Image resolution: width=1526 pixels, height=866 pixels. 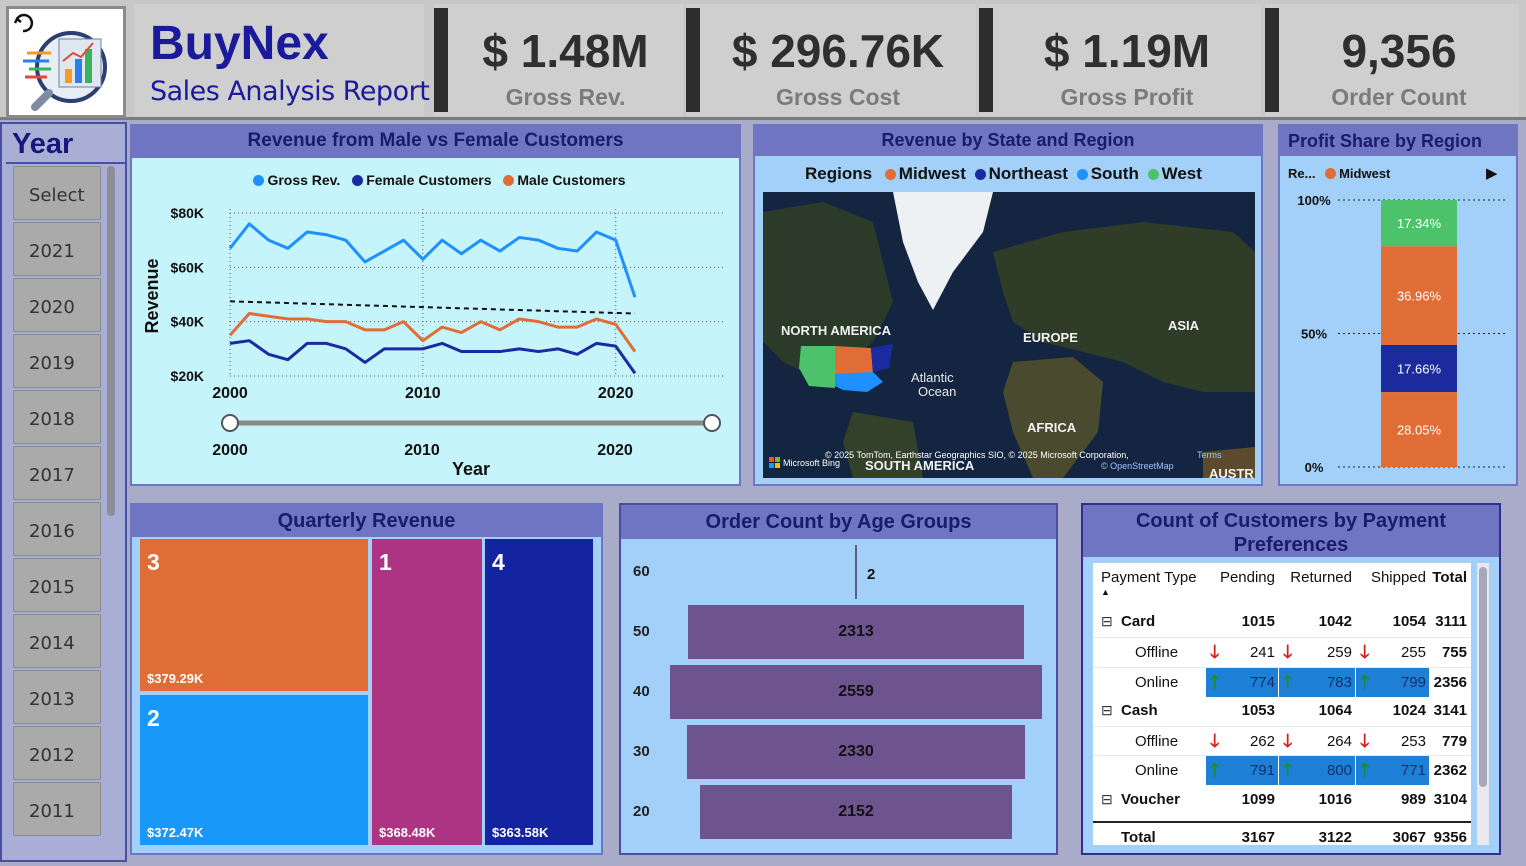 I want to click on region-south, so click(x=859, y=382).